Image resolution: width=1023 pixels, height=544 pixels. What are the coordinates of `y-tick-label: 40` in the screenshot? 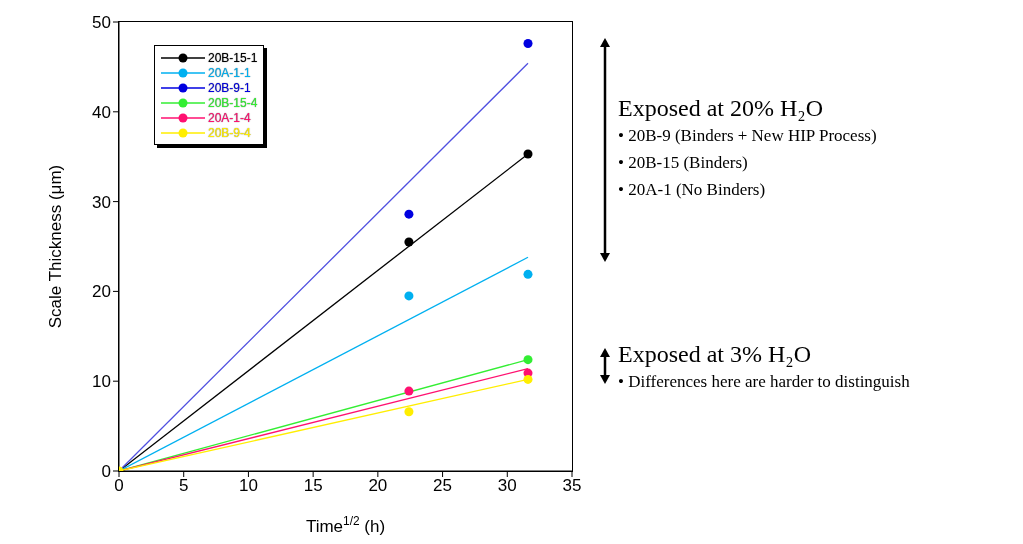 It's located at (101, 112).